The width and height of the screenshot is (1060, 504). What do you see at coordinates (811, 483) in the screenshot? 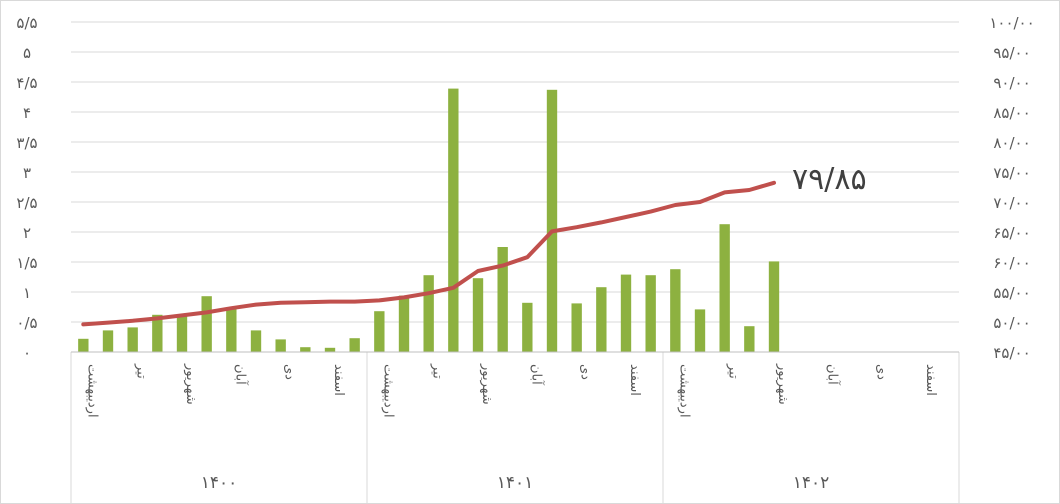
I see `x-group-label: ۱۴۰۲` at bounding box center [811, 483].